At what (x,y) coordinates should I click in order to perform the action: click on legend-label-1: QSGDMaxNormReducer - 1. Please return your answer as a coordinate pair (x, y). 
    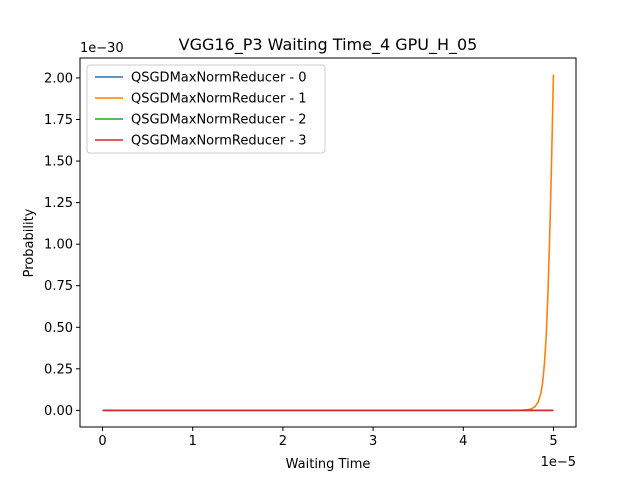
    Looking at the image, I should click on (219, 99).